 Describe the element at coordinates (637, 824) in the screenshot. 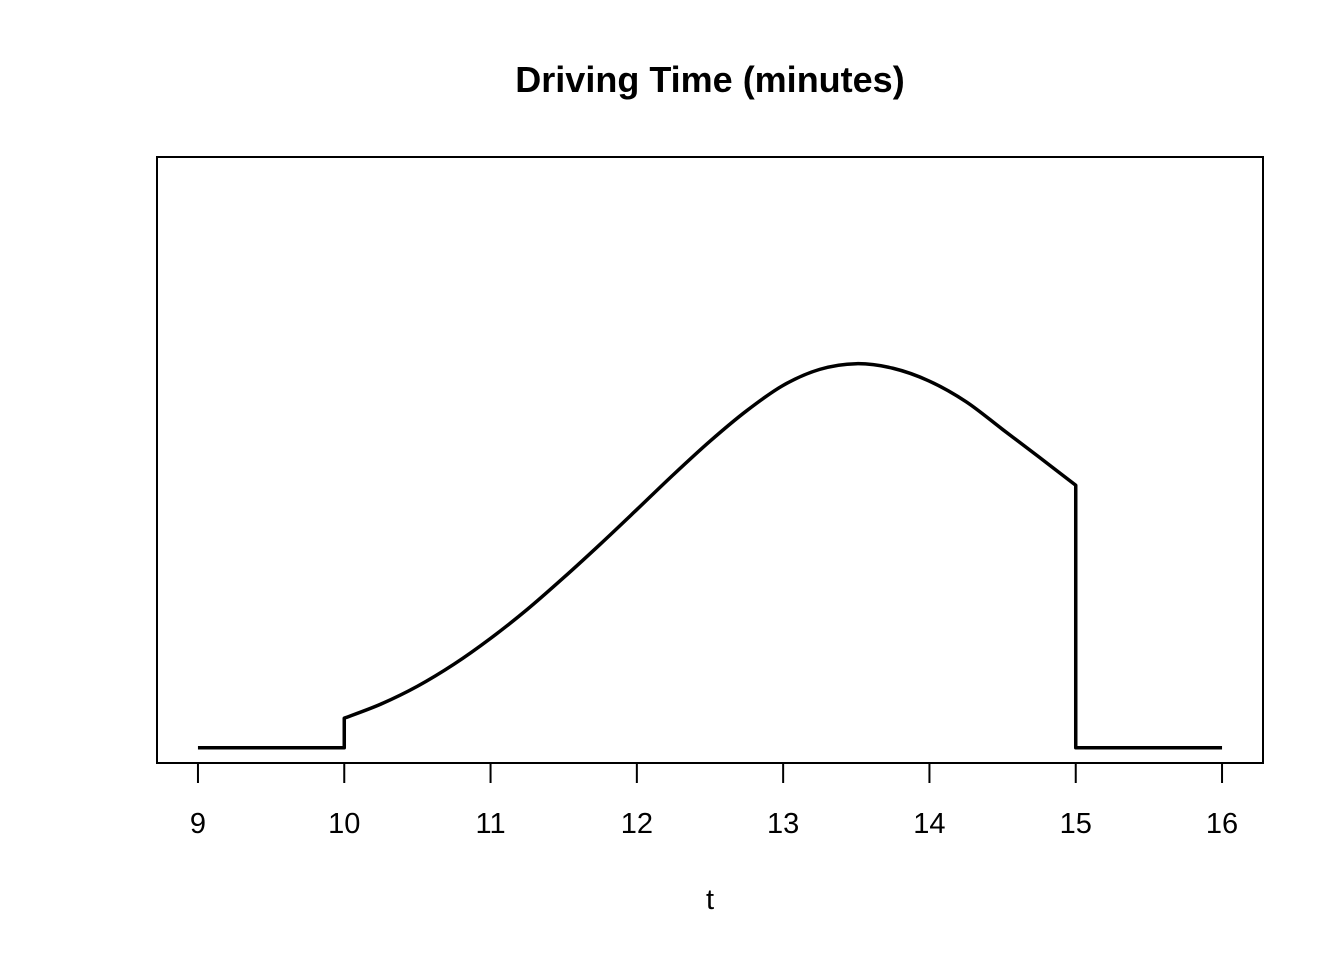

I see `x-tick-label: 12` at that location.